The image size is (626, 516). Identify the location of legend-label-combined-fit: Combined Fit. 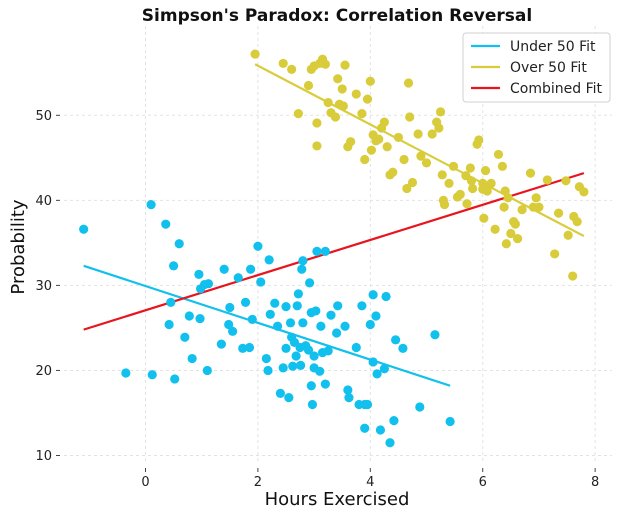
(556, 89).